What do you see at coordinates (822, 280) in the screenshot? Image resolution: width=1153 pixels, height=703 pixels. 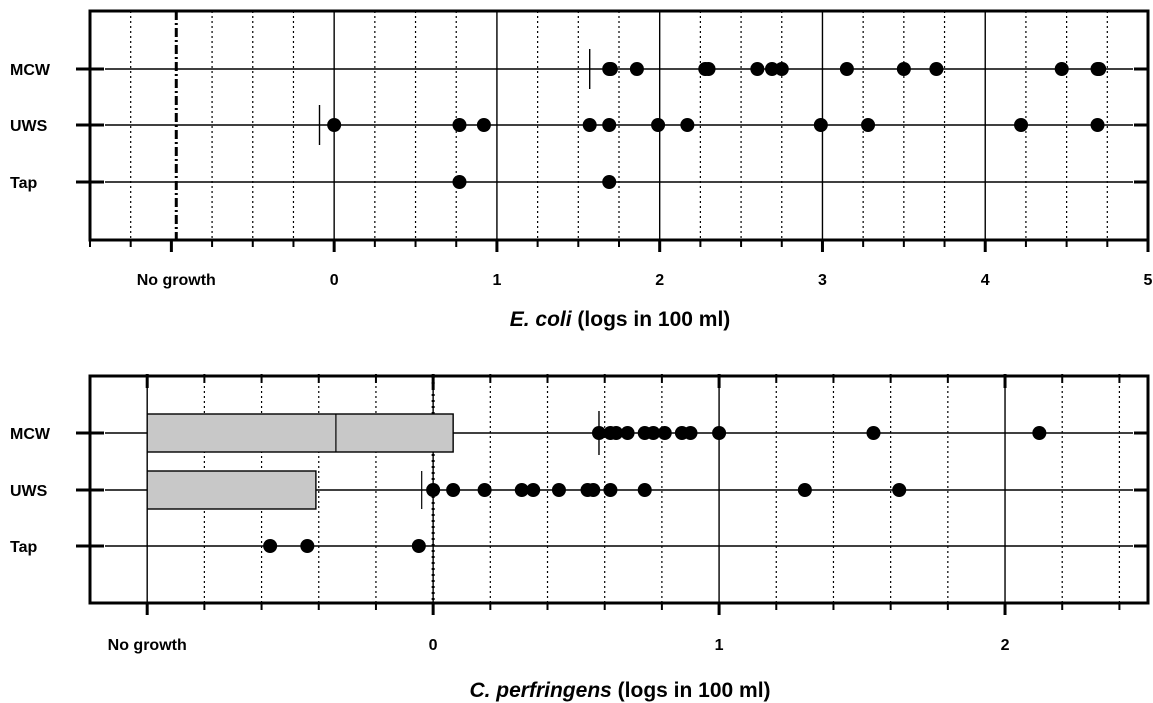 I see `tick-label: 3` at bounding box center [822, 280].